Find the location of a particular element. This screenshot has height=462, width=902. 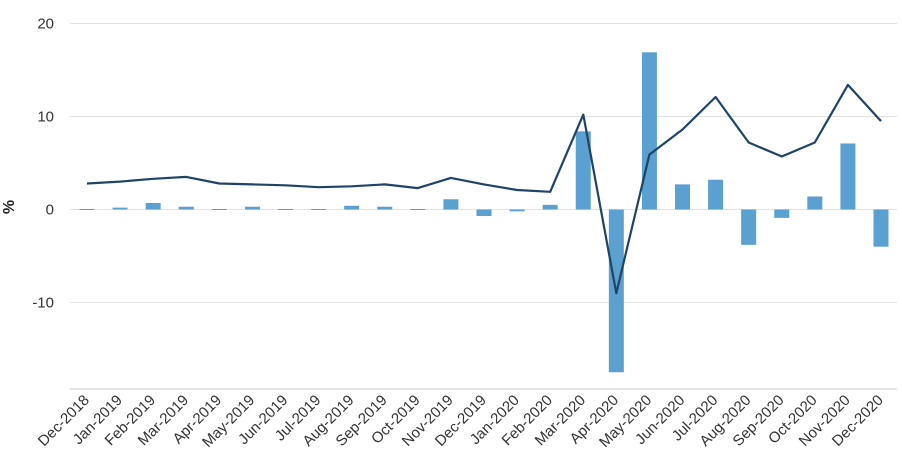

y-tick-label: 10 is located at coordinates (45, 117).